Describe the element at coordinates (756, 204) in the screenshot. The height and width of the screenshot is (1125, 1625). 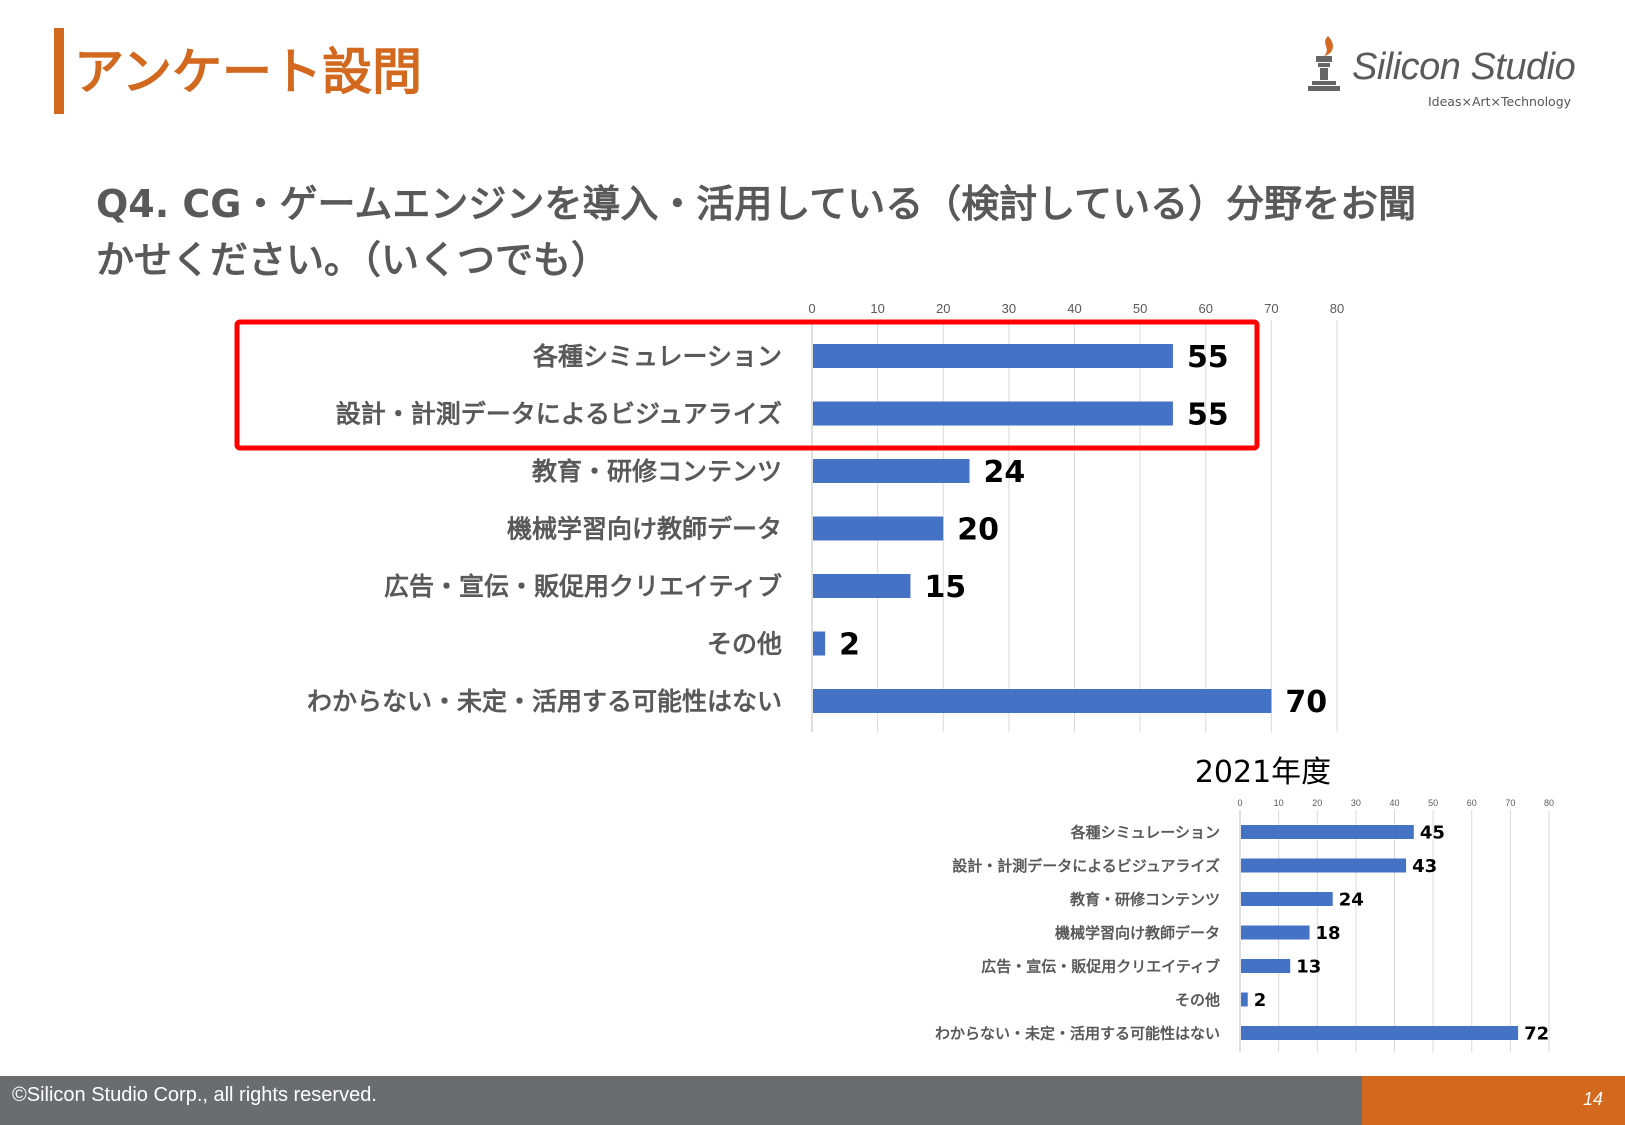
I see `question-line-1: Q4. CG・ゲームエンジンを導入・活用している（検討している）分野をお聞` at that location.